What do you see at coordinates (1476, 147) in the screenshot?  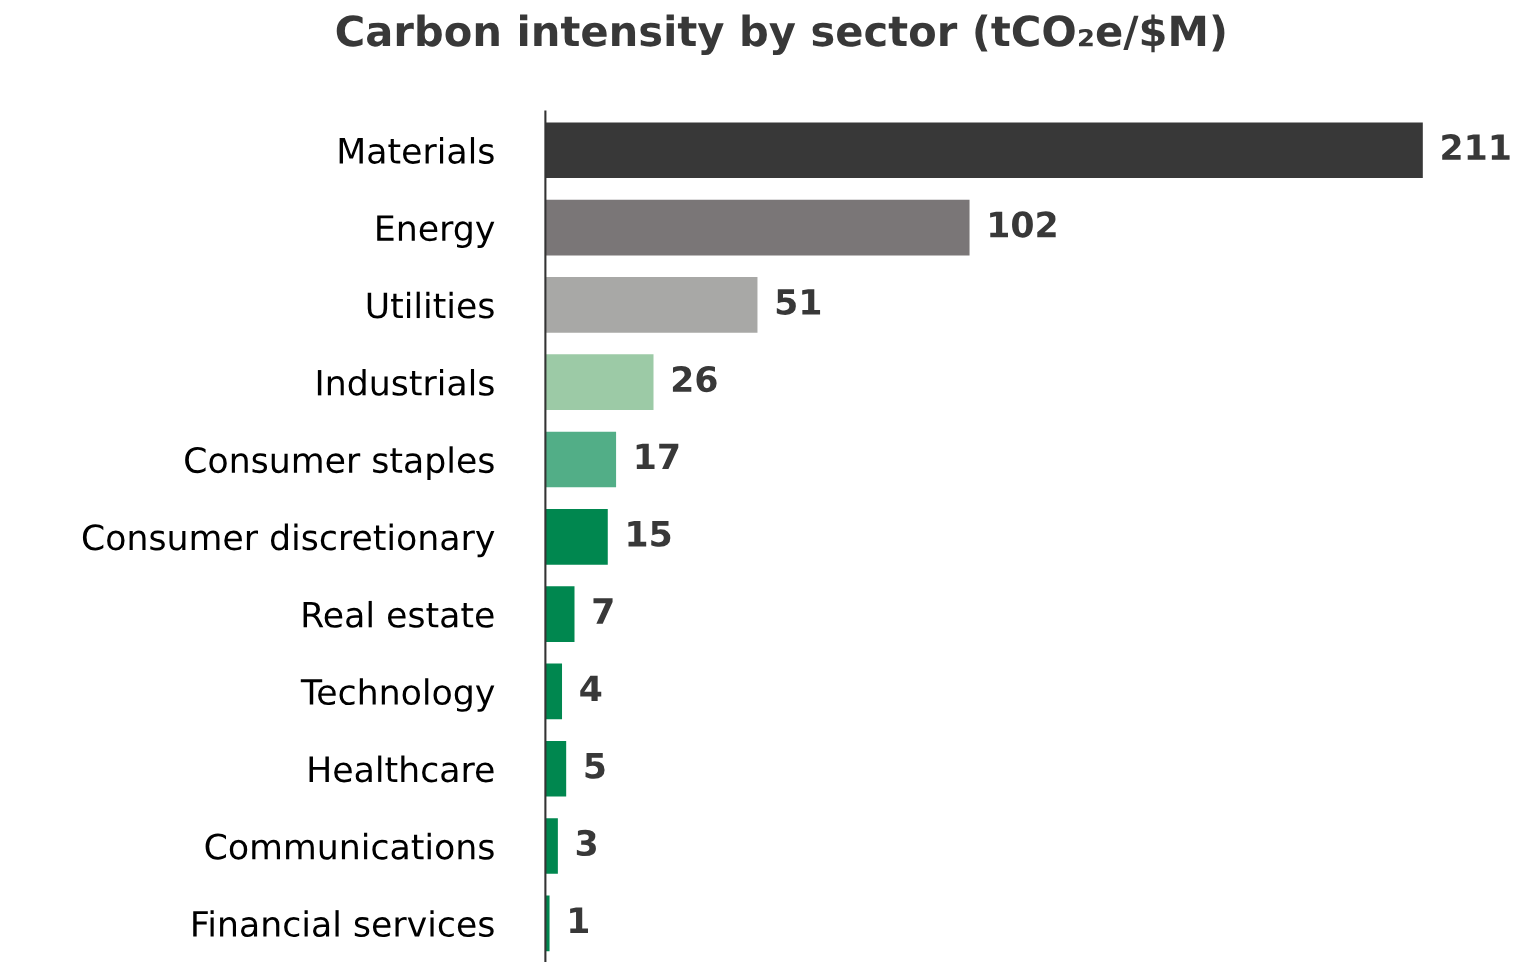 I see `data-label: 211` at bounding box center [1476, 147].